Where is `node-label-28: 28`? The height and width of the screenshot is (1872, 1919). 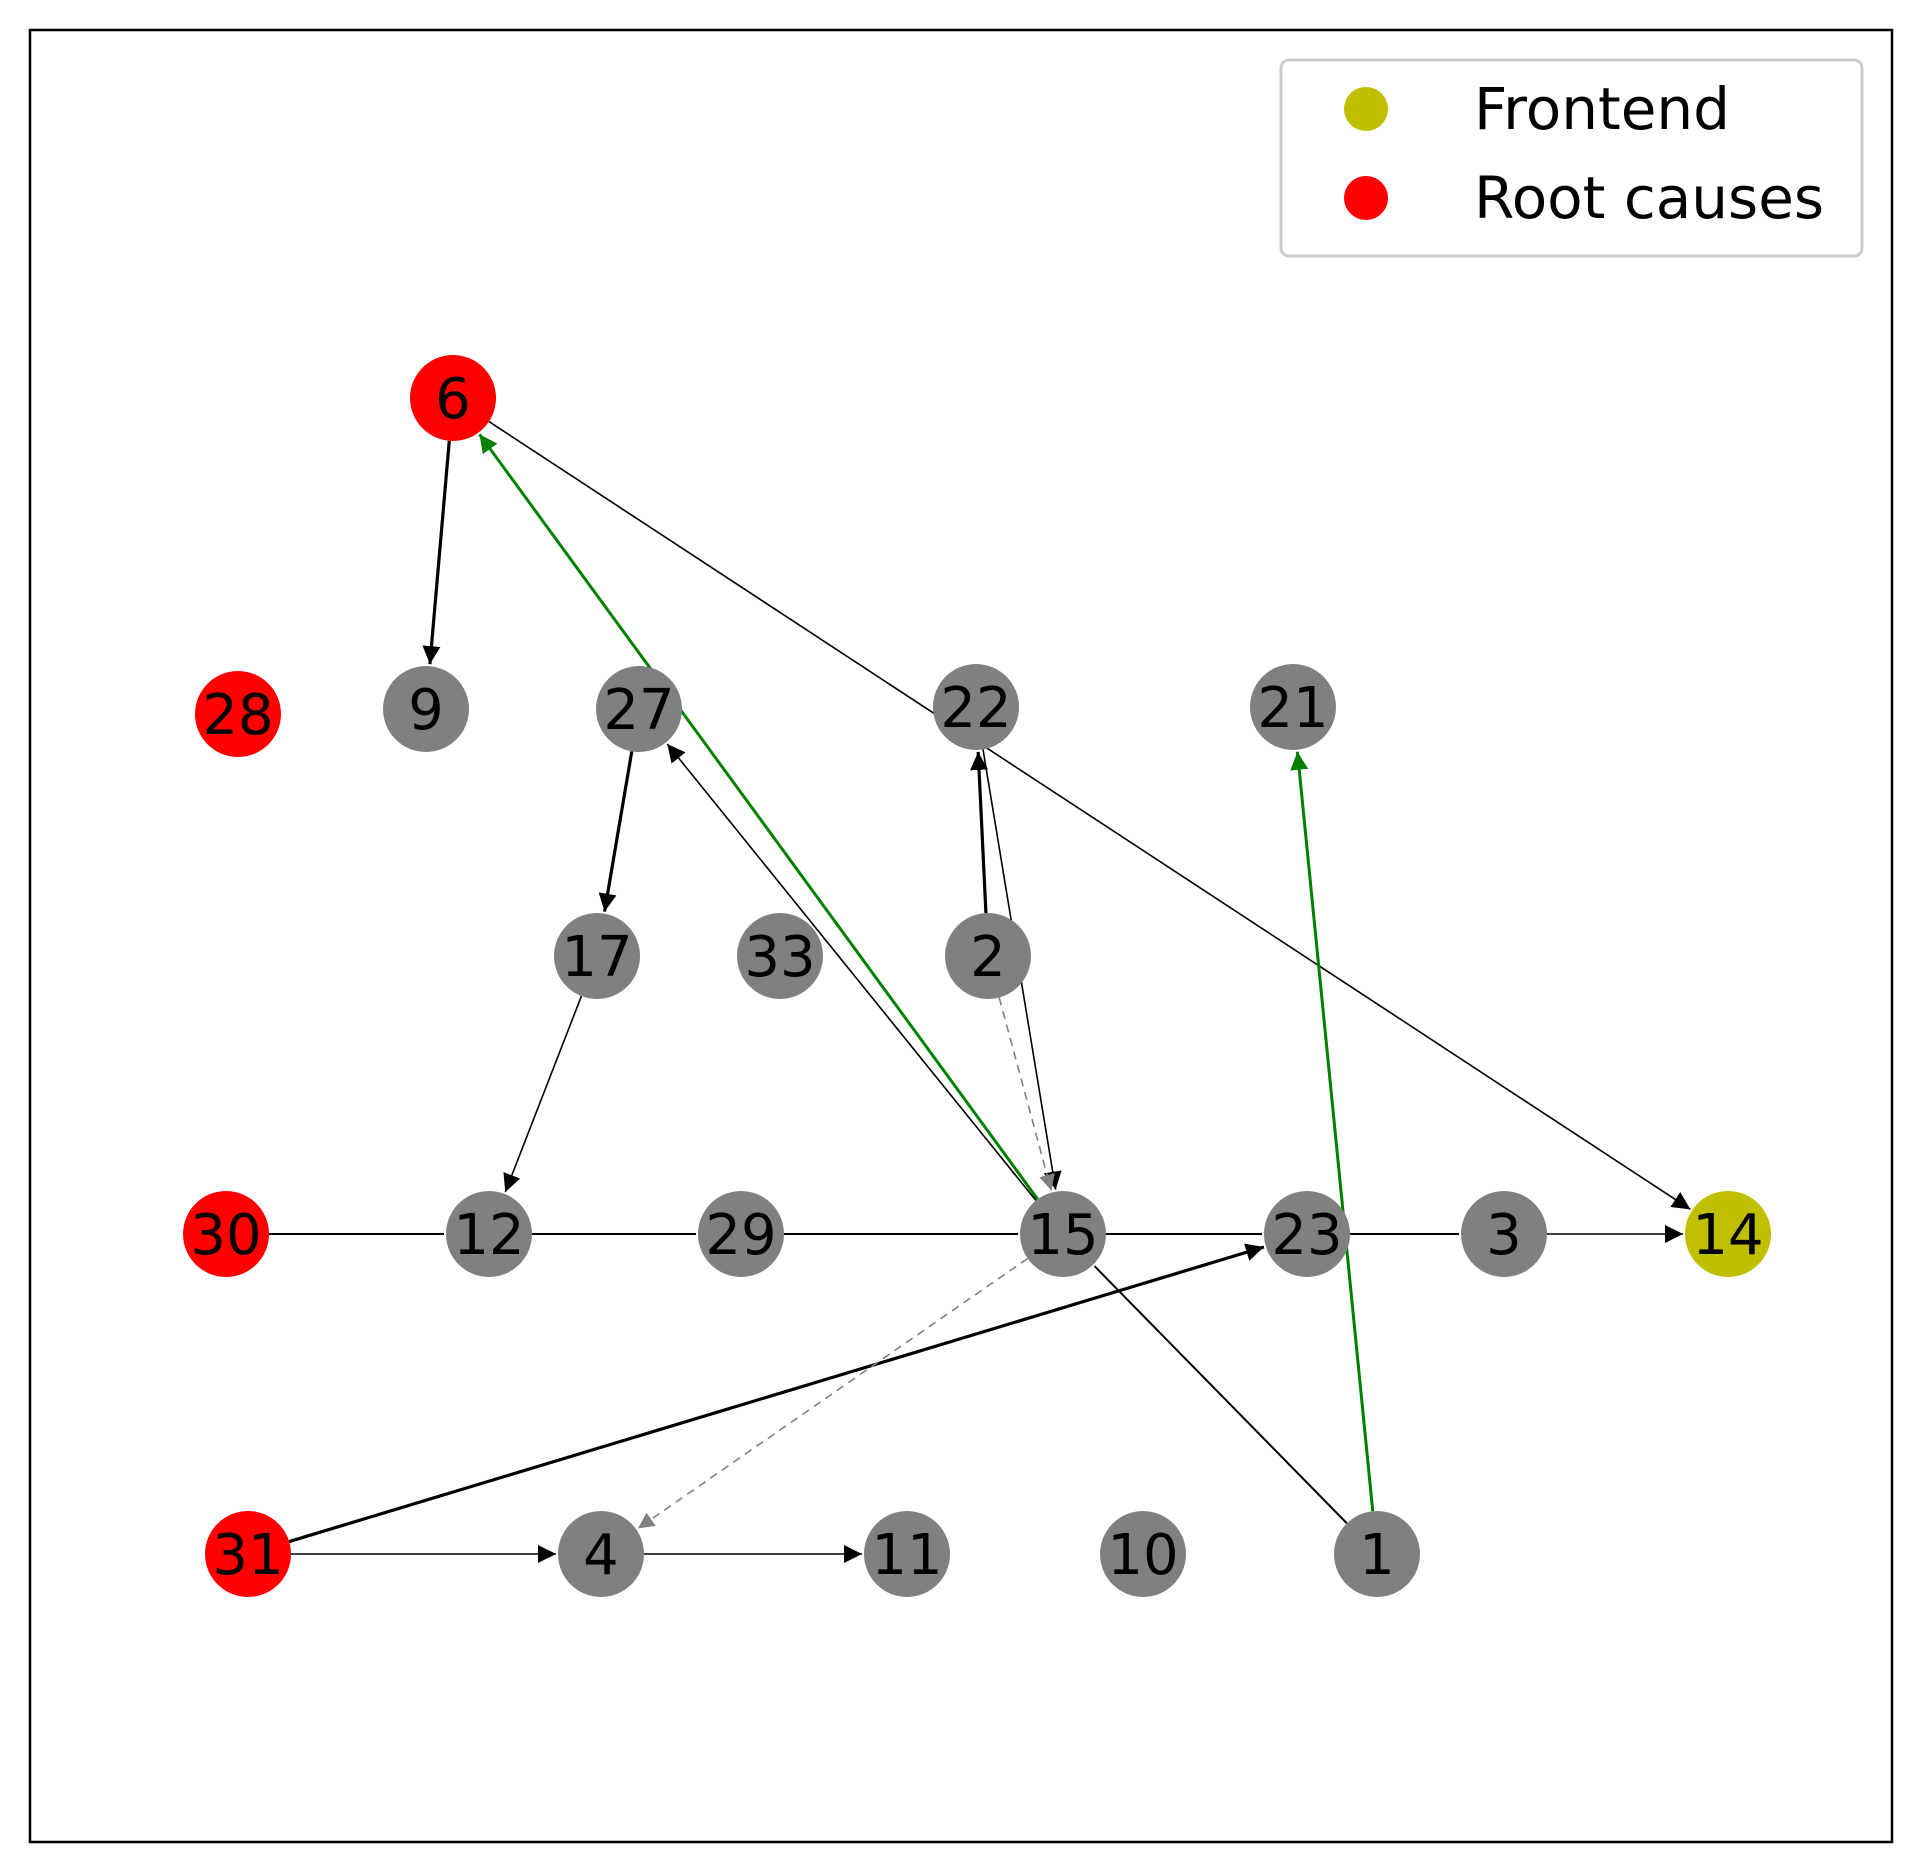 node-label-28: 28 is located at coordinates (237, 715).